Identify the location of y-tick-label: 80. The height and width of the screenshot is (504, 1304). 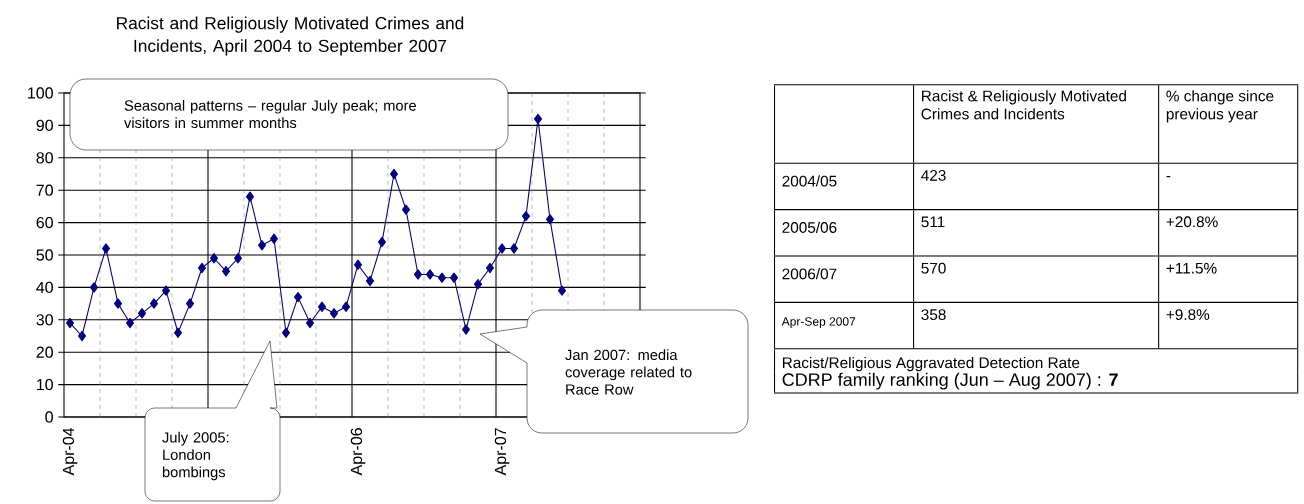
(44, 158).